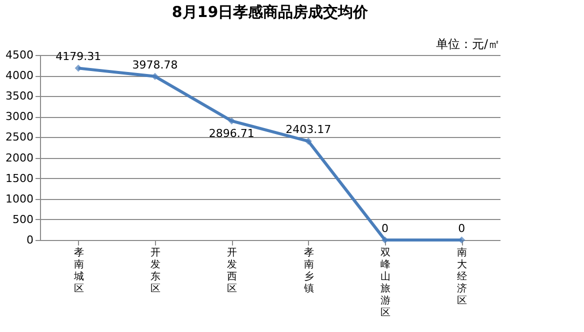  I want to click on y-tick-label: 3000, so click(20, 117).